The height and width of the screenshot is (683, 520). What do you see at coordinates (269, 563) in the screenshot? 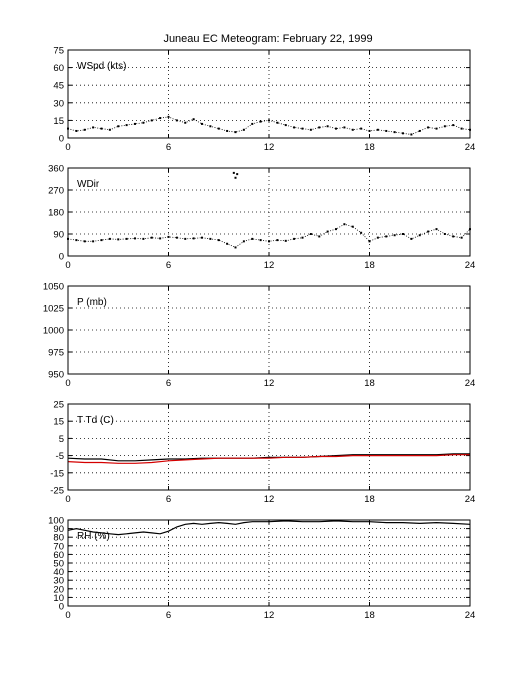
I see `panel-4-frame` at bounding box center [269, 563].